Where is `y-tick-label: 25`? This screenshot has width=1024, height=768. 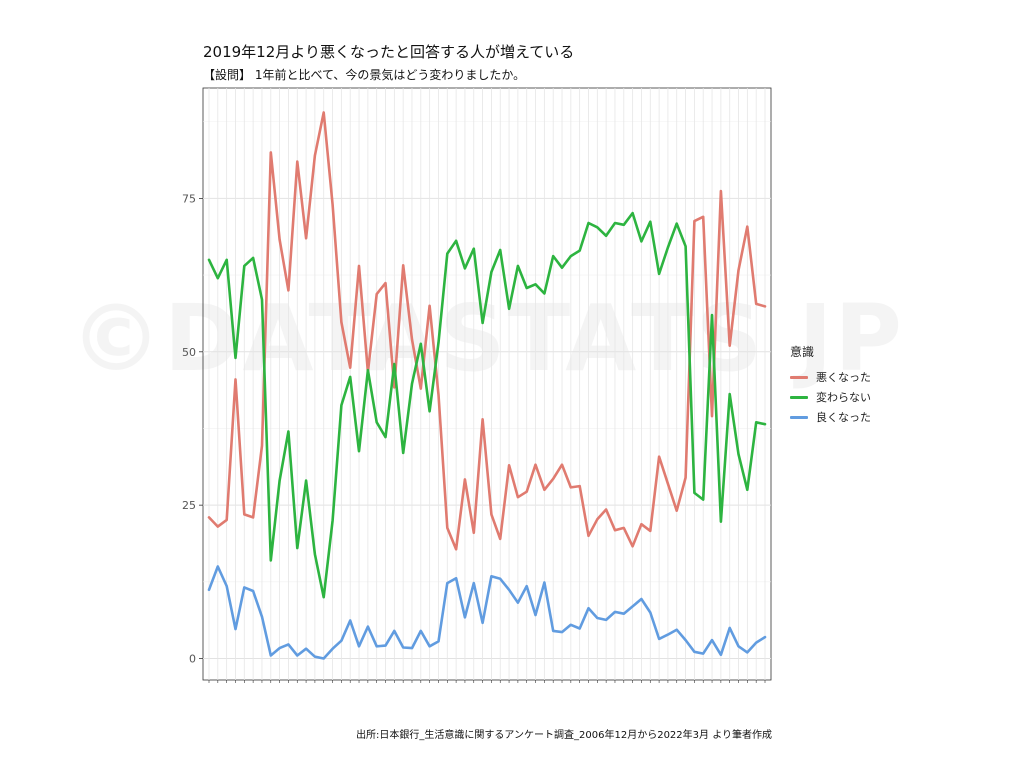
y-tick-label: 25 is located at coordinates (189, 505).